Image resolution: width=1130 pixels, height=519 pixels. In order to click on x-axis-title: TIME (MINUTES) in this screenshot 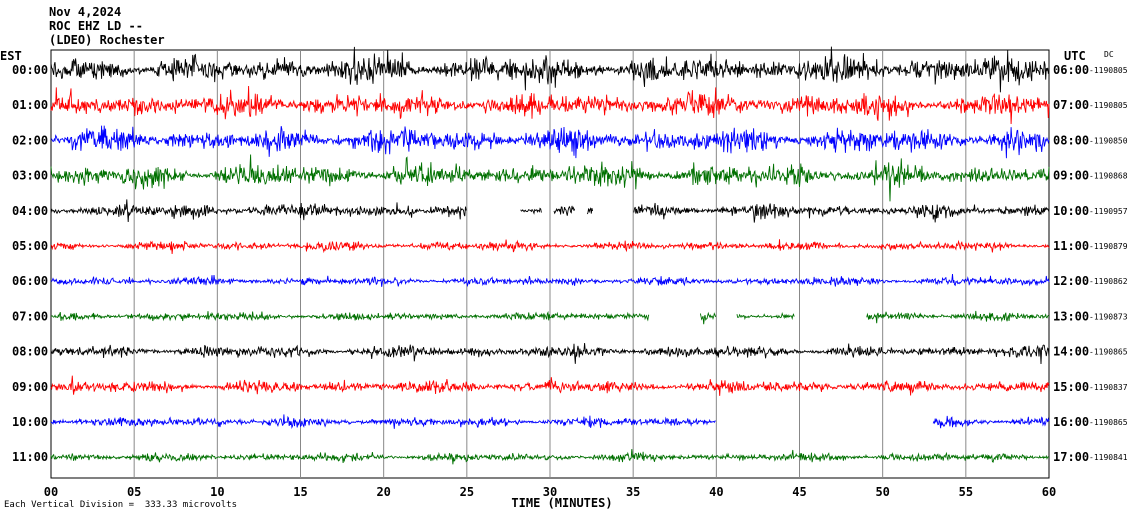, I will do `click(561, 503)`.